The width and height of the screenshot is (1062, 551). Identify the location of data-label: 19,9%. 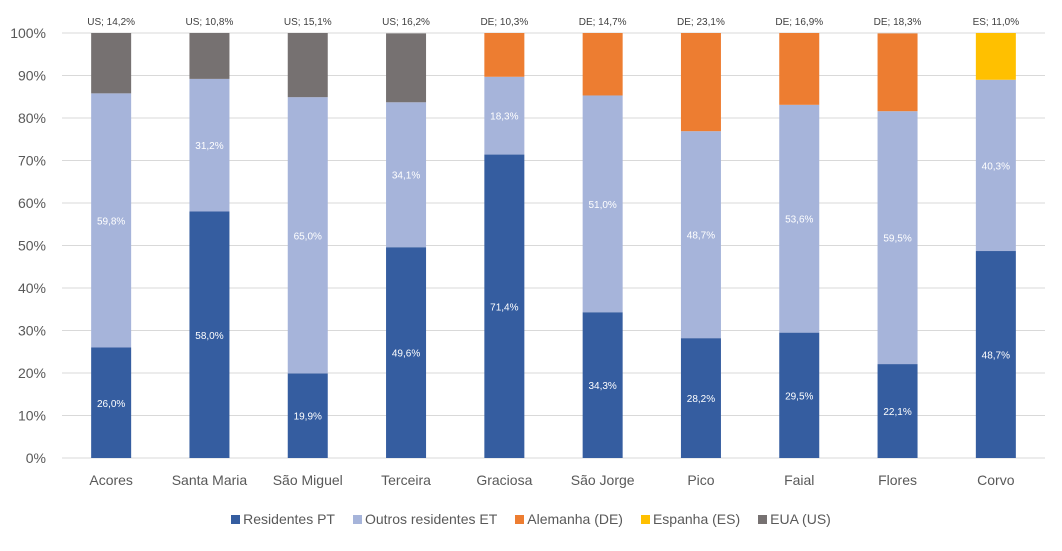
(308, 417).